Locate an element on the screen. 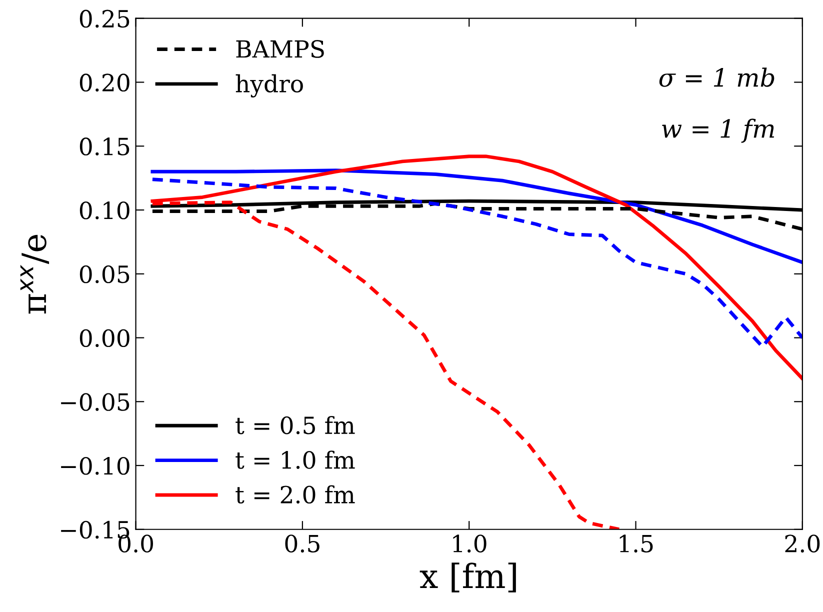  y-axis-title: π$^{xx}$/e is located at coordinates (35, 274).